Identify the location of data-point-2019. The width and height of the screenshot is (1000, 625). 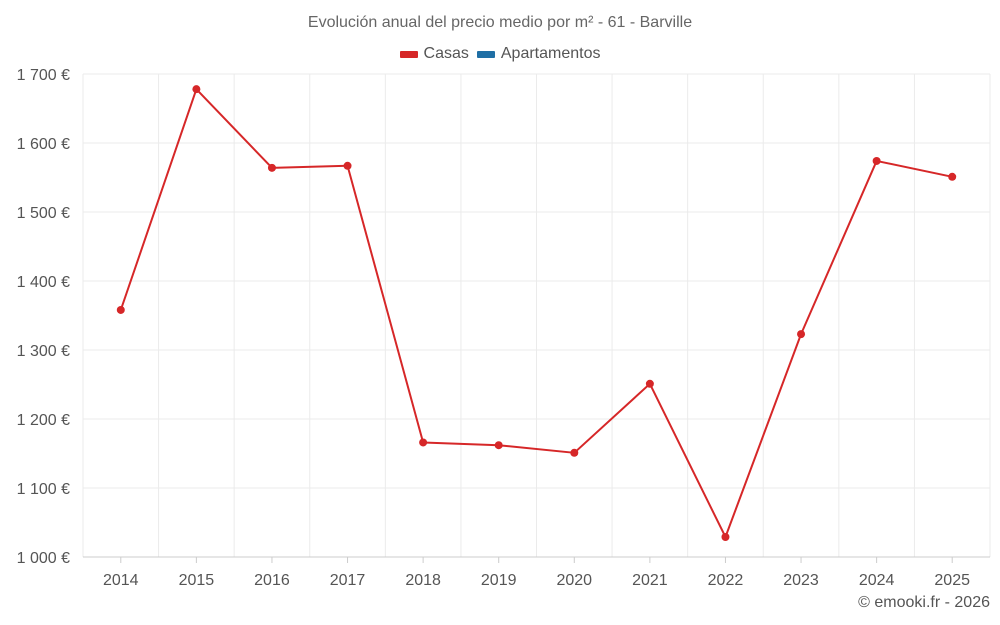
(498, 445).